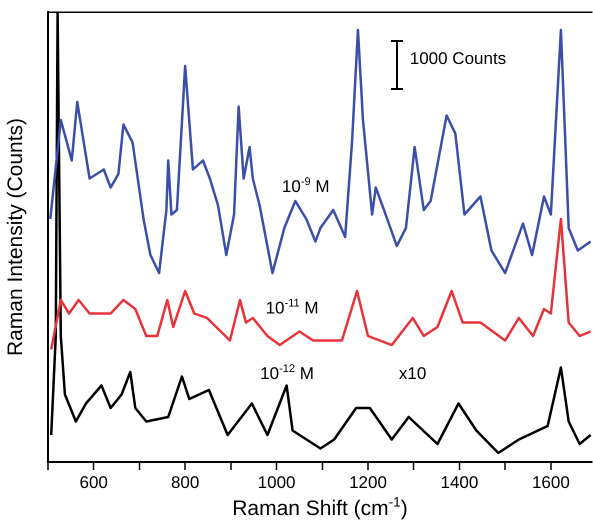  Describe the element at coordinates (94, 482) in the screenshot. I see `x-tick-label: 600` at that location.